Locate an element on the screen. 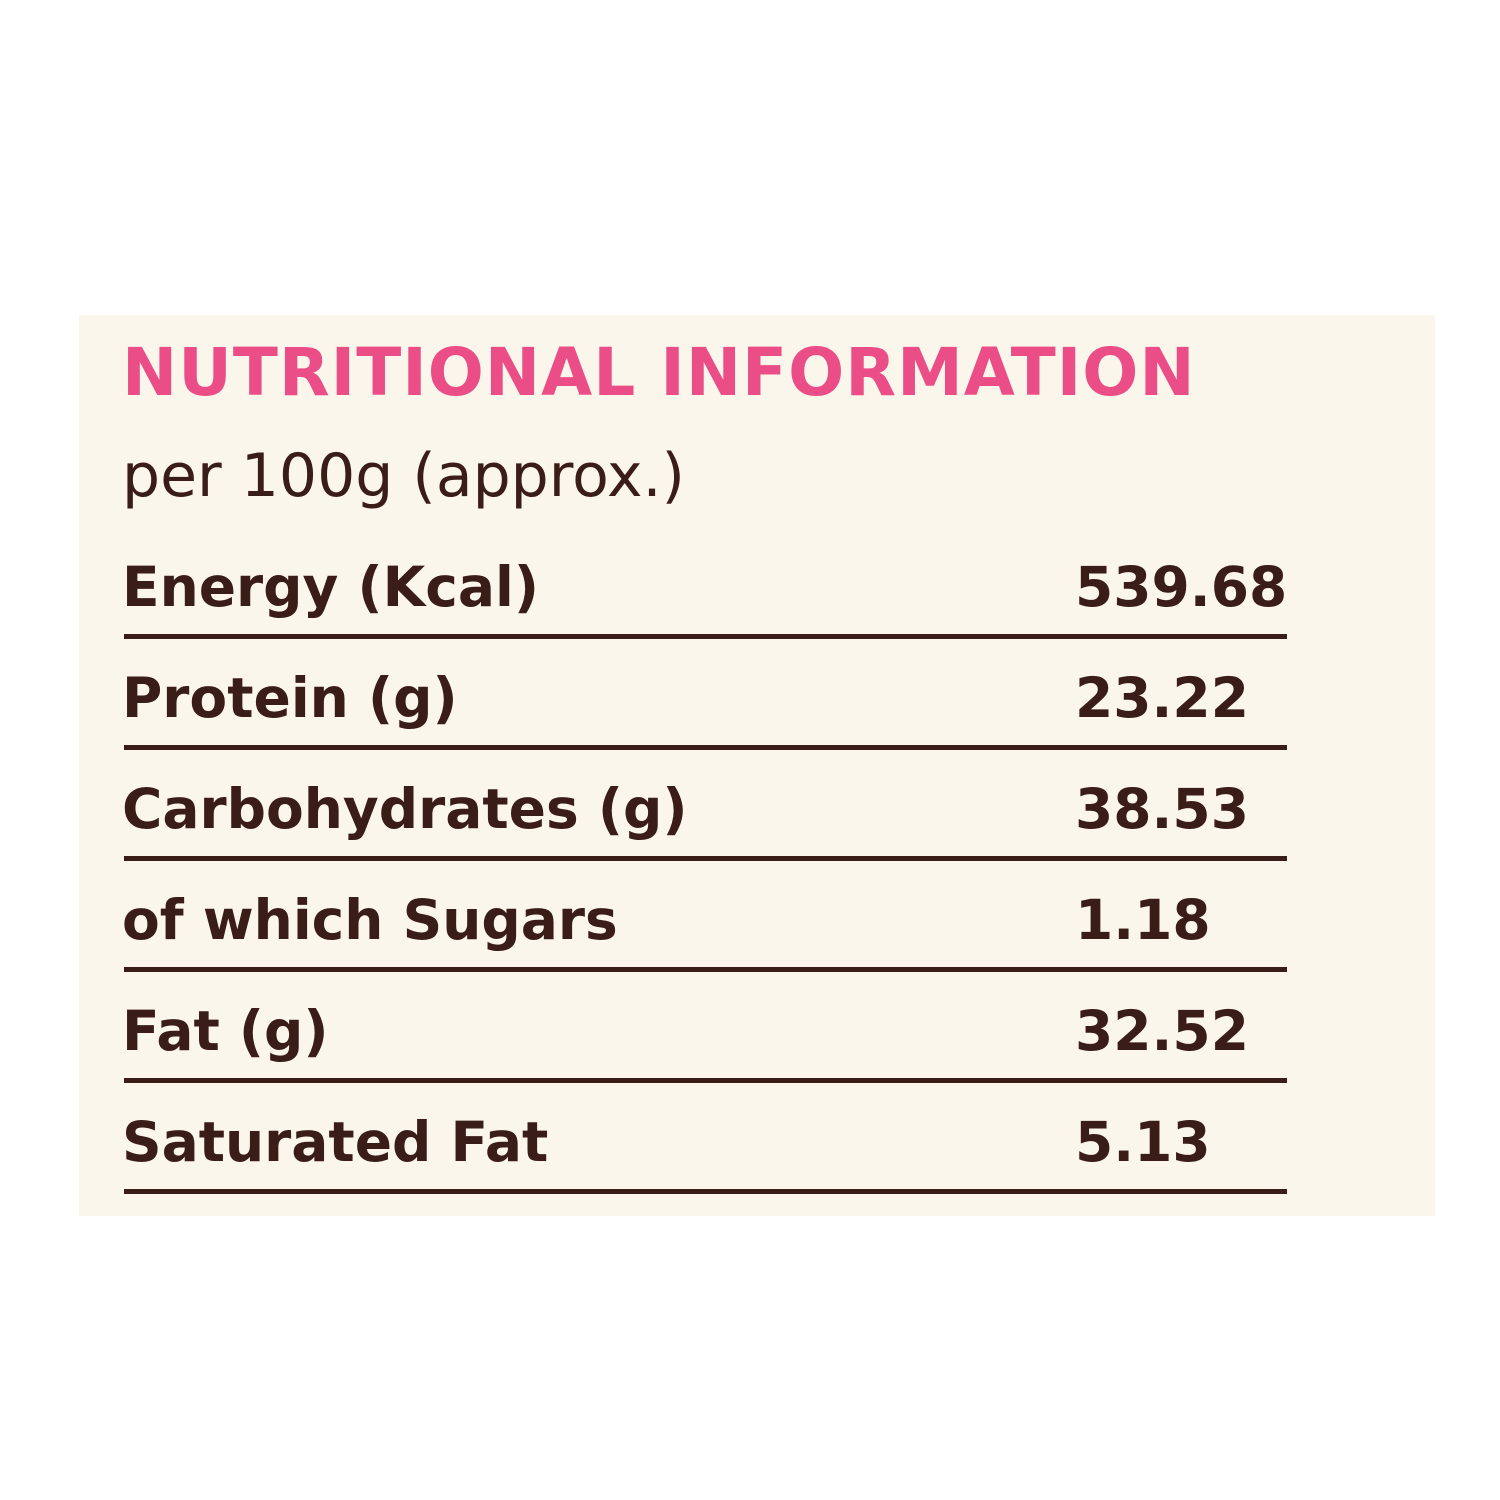 The image size is (1500, 1500). nutrition-row-protein: Protein (g) 23.22 is located at coordinates (704, 694).